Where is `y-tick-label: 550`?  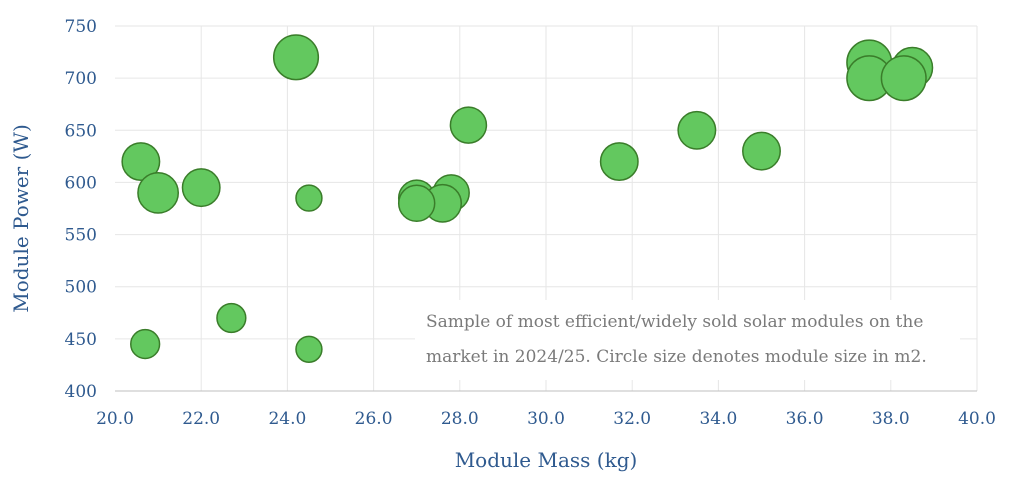
y-tick-label: 550 is located at coordinates (81, 236).